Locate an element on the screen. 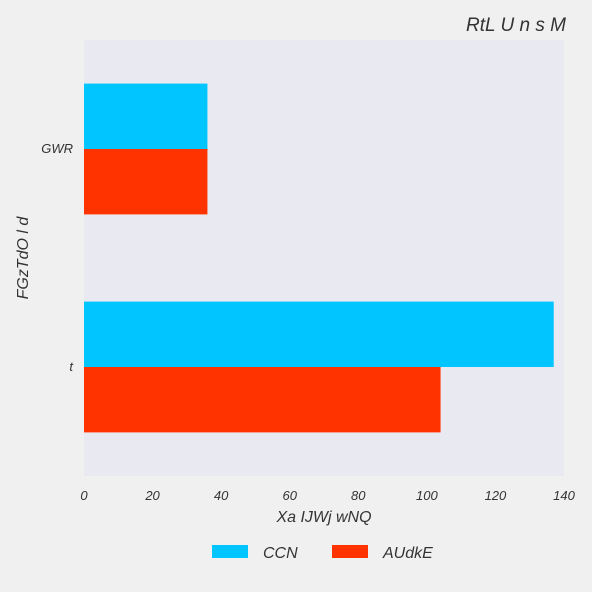  y-tick-label: t is located at coordinates (71, 366).